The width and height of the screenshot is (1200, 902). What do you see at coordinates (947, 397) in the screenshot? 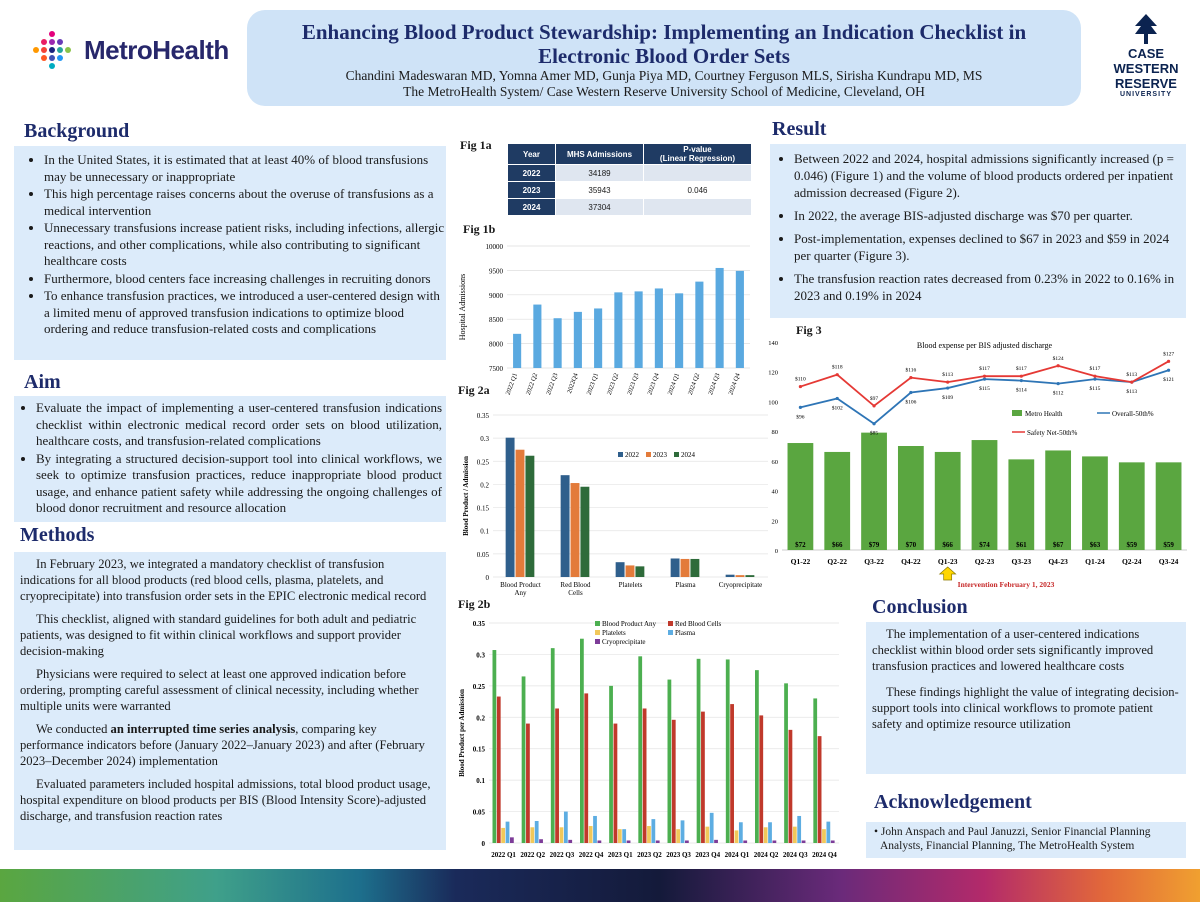
I see `data-label: $109` at bounding box center [947, 397].